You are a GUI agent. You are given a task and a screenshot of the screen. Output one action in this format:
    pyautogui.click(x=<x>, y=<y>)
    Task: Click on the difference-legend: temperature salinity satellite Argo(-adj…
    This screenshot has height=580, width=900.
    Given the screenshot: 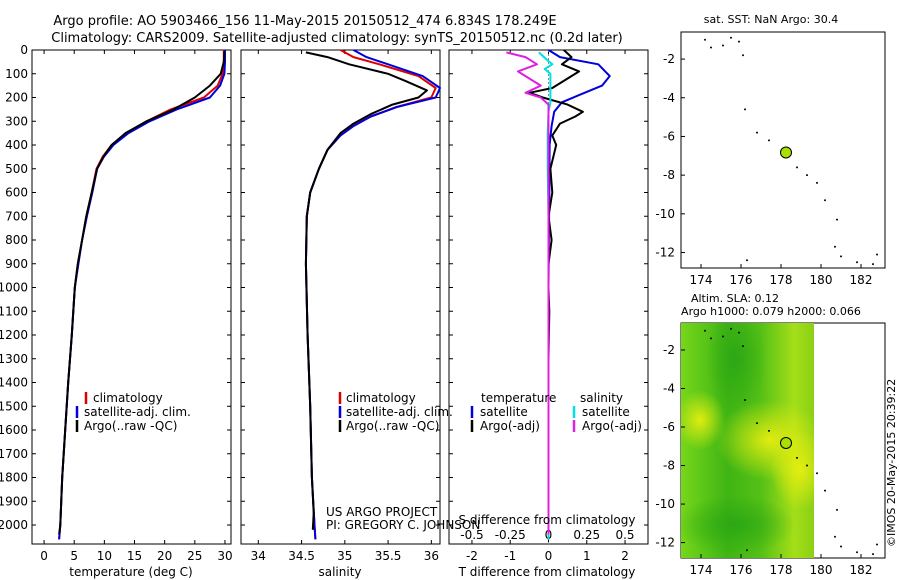 What is the action you would take?
    pyautogui.click(x=556, y=412)
    